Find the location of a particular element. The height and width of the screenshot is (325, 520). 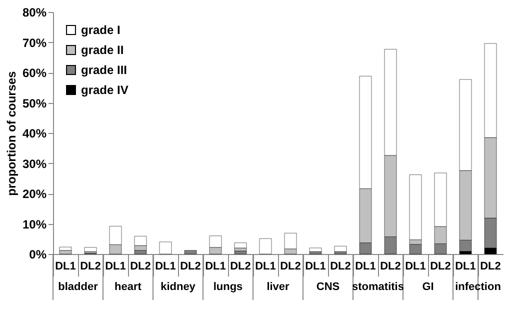

legend-label: grade III is located at coordinates (104, 70).